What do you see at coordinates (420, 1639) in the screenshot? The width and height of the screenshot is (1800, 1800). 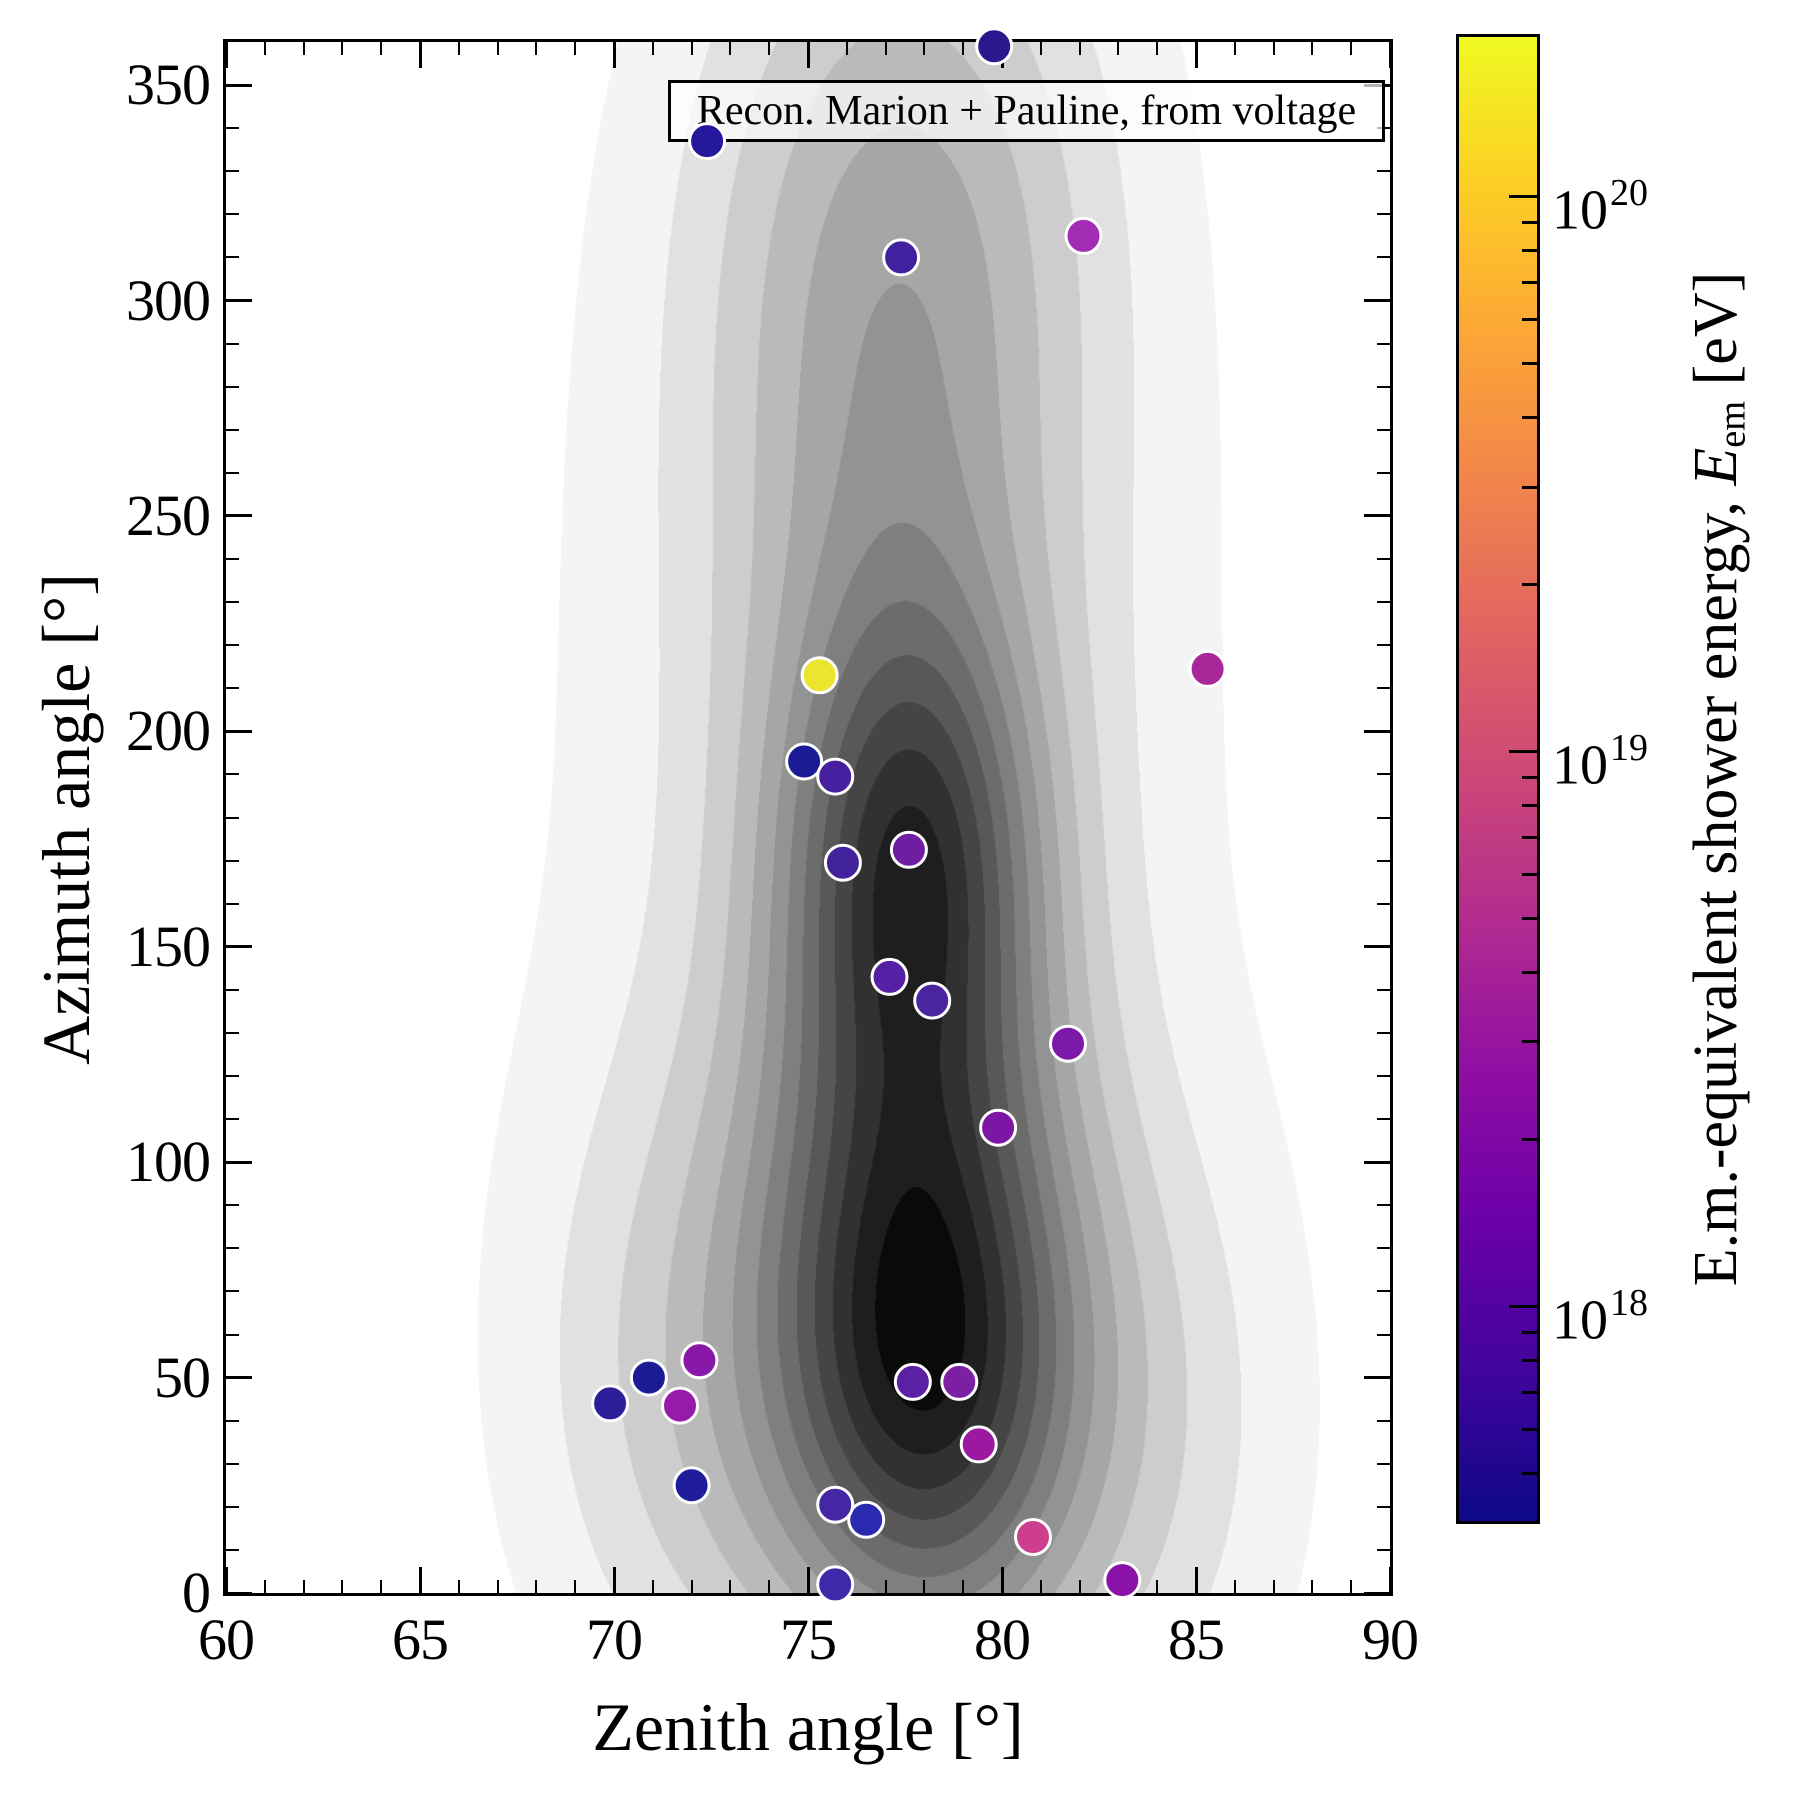 I see `x-tick-label: 65` at bounding box center [420, 1639].